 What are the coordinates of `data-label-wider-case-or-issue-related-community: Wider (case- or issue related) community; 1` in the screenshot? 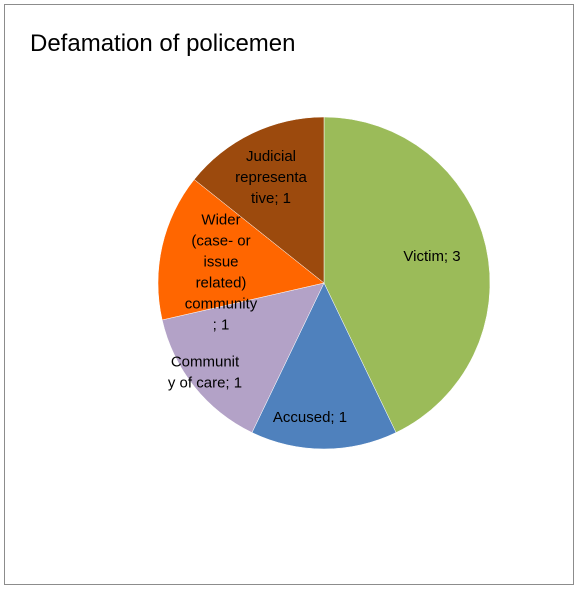 It's located at (221, 273).